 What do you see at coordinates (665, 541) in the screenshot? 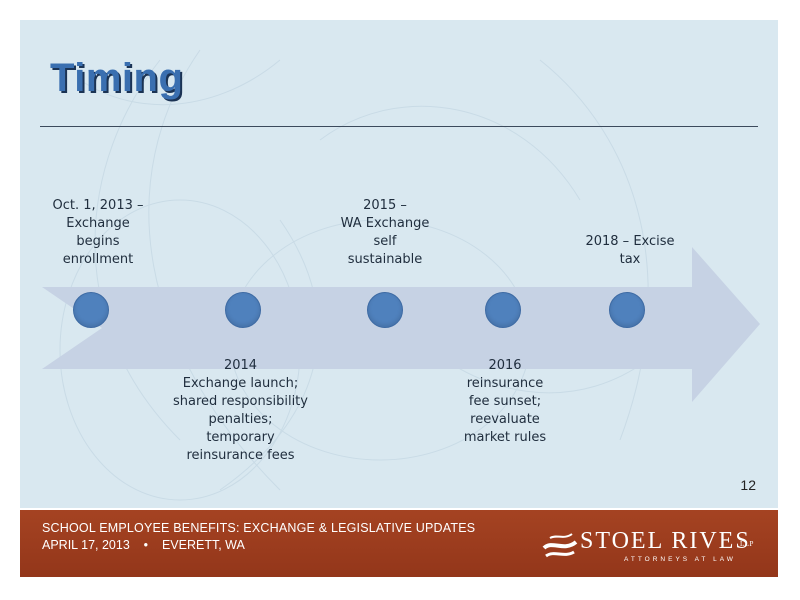
I see `logo-firm-name: STOEL RIVES` at bounding box center [665, 541].